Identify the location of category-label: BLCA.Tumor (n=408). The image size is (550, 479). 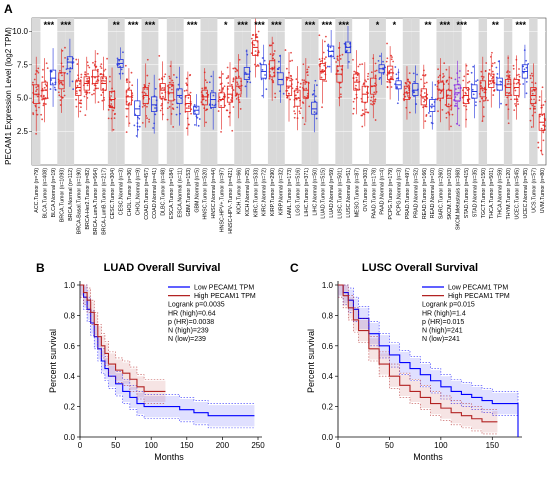
(46, 193).